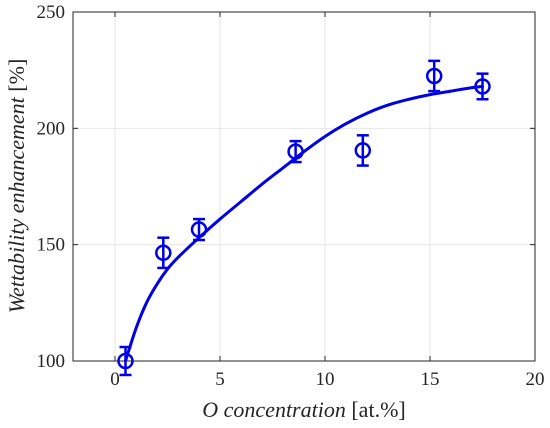 The height and width of the screenshot is (428, 550). I want to click on y-axis-title-text: Wettability enhancement, so click(16, 204).